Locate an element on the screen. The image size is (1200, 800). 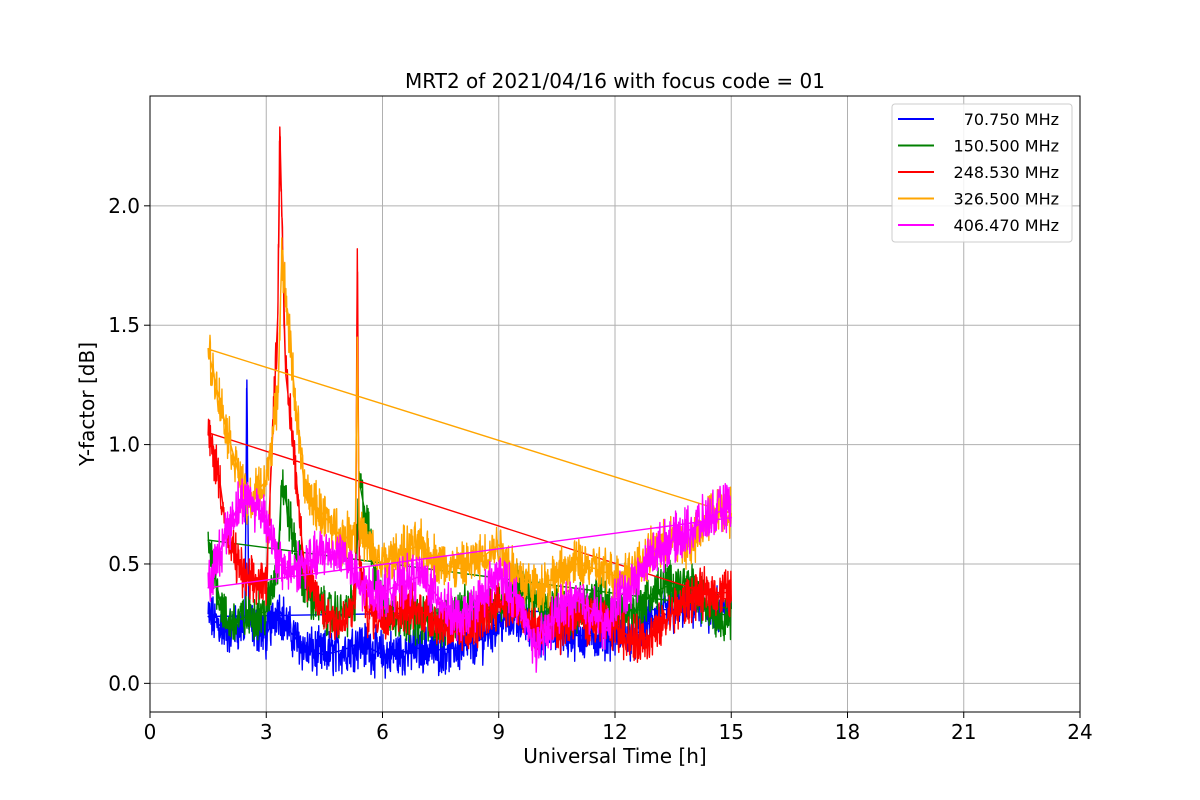
y-axis-label: Y-factor [dB] is located at coordinates (87, 404).